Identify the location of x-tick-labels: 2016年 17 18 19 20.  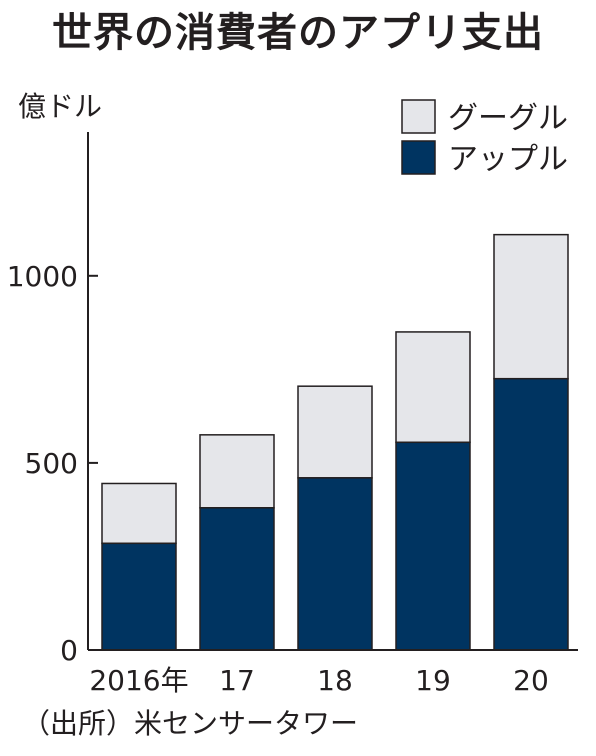
(318, 680).